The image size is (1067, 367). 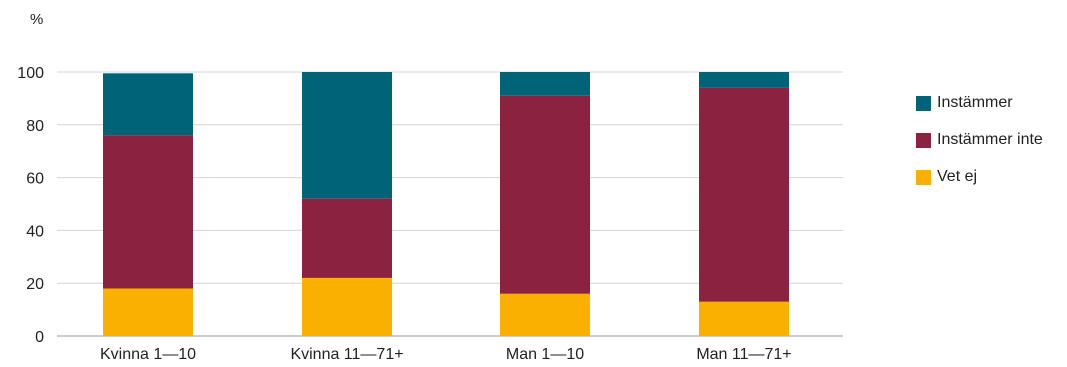 I want to click on y-tick-label: 80, so click(x=35, y=126).